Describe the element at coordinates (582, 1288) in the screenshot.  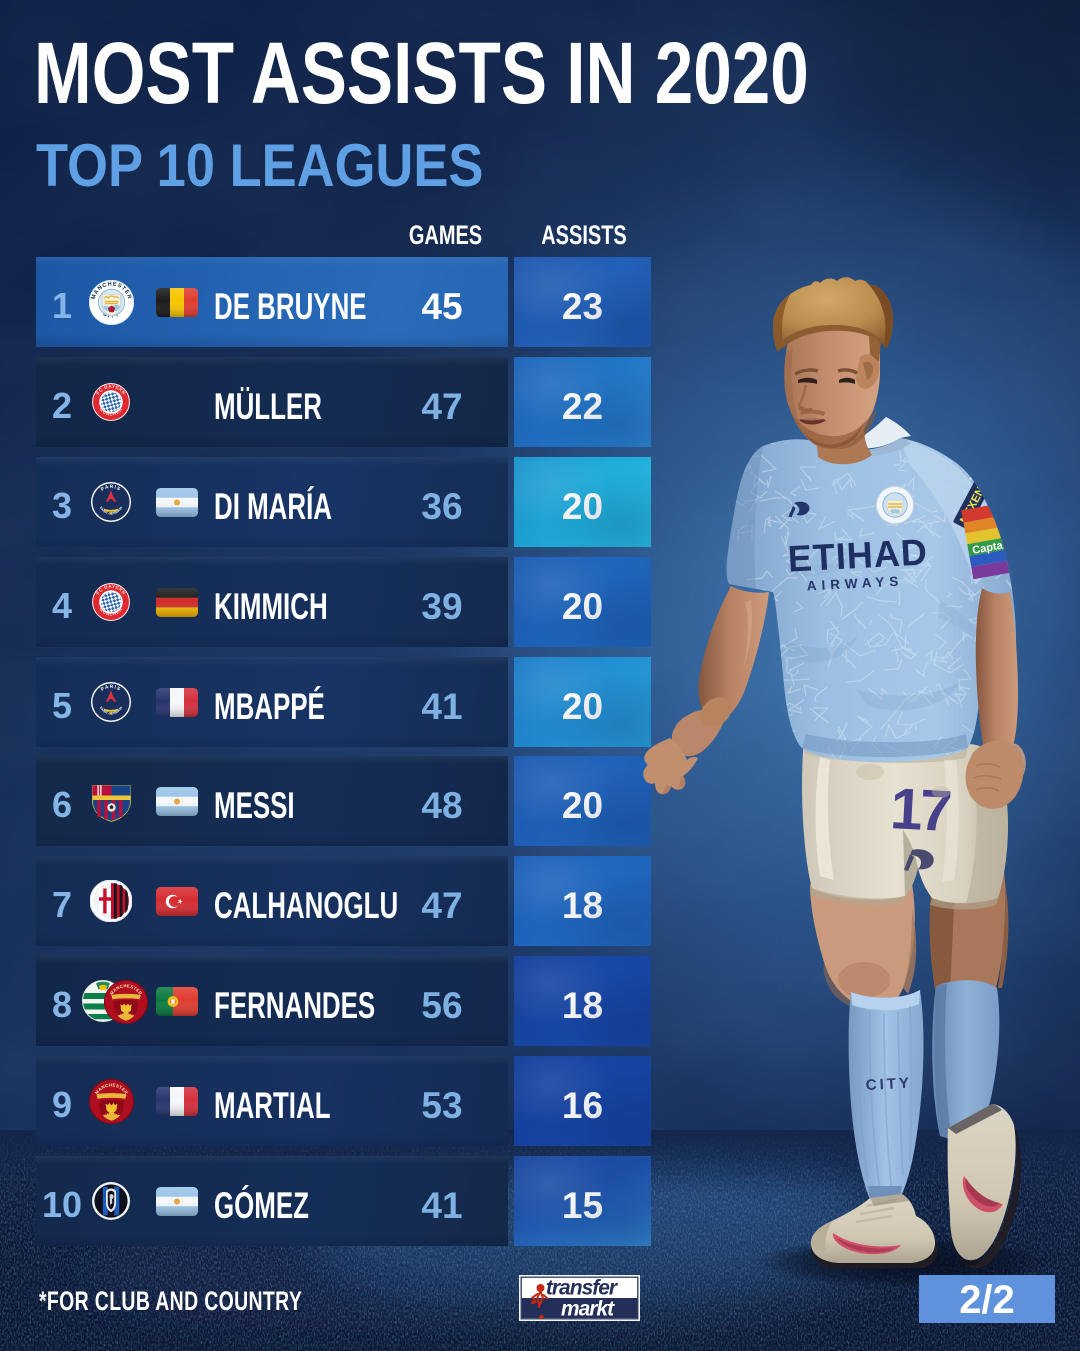
I see `svg-text: transfer` at that location.